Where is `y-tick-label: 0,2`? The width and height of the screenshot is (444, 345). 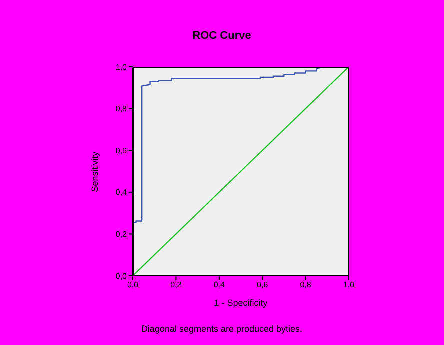 y-tick-label: 0,2 is located at coordinates (122, 235).